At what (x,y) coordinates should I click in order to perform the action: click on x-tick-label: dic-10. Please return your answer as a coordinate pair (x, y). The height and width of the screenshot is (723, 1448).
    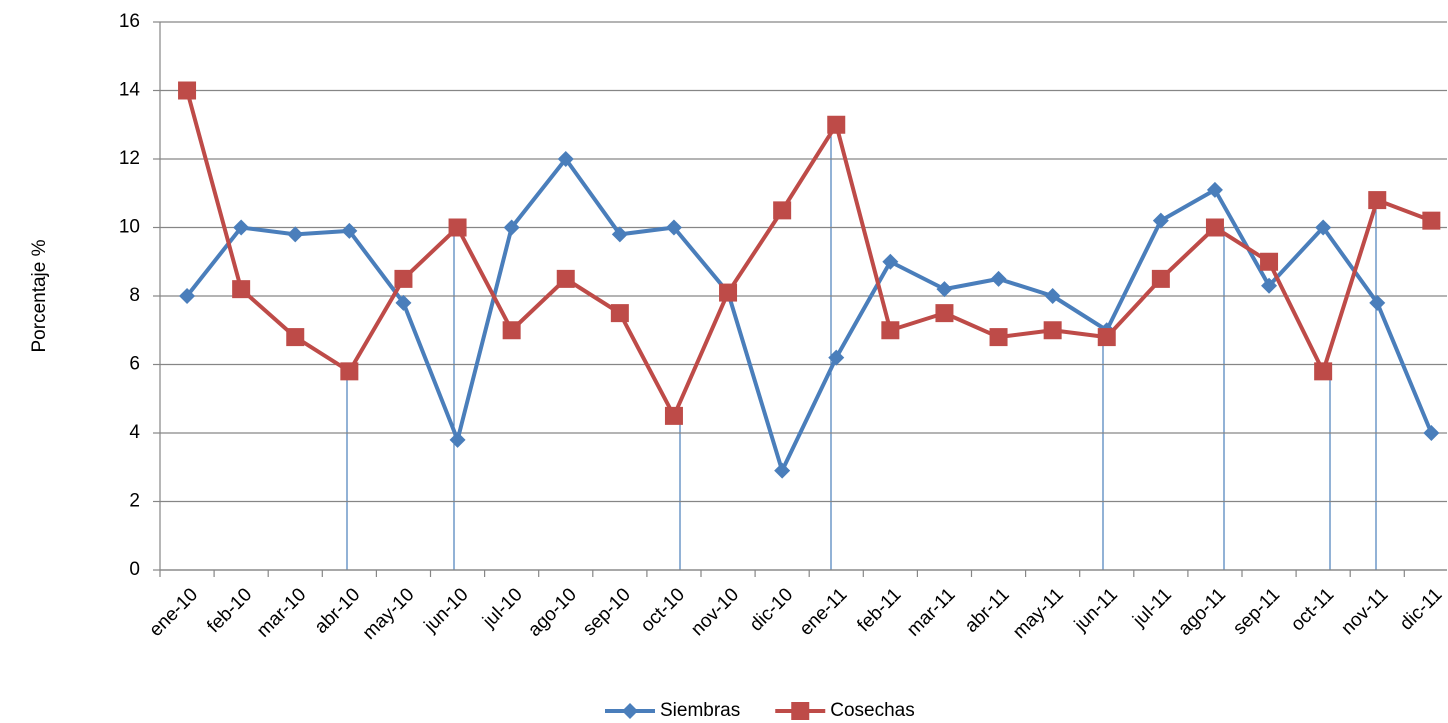
    Looking at the image, I should click on (771, 609).